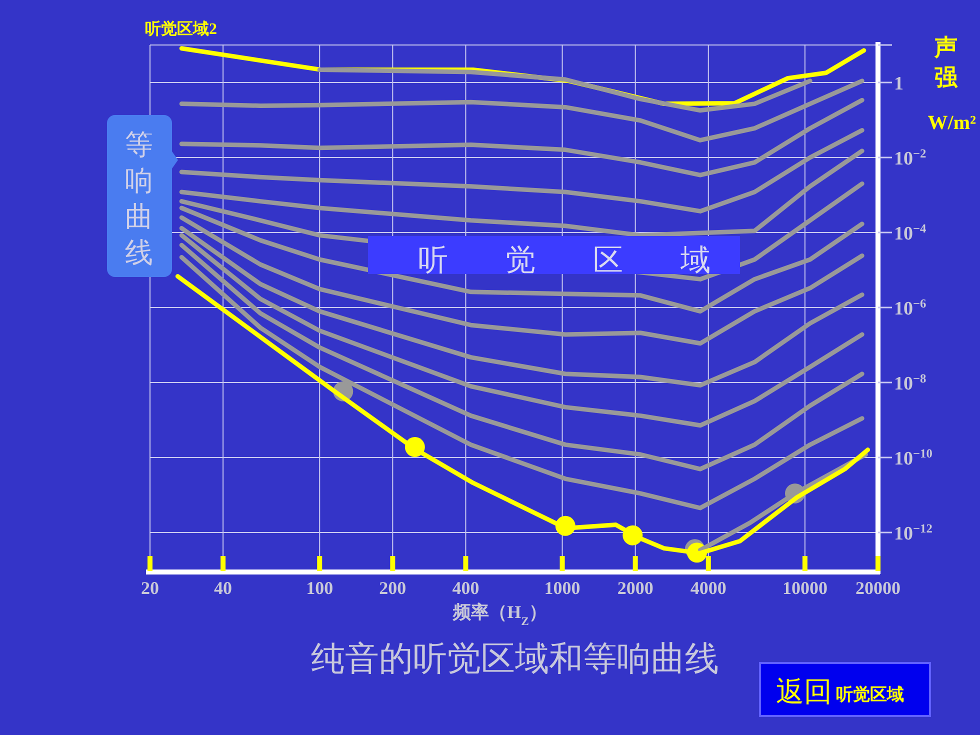 This screenshot has width=980, height=735. Describe the element at coordinates (392, 588) in the screenshot. I see `x-tick-label: 200` at that location.